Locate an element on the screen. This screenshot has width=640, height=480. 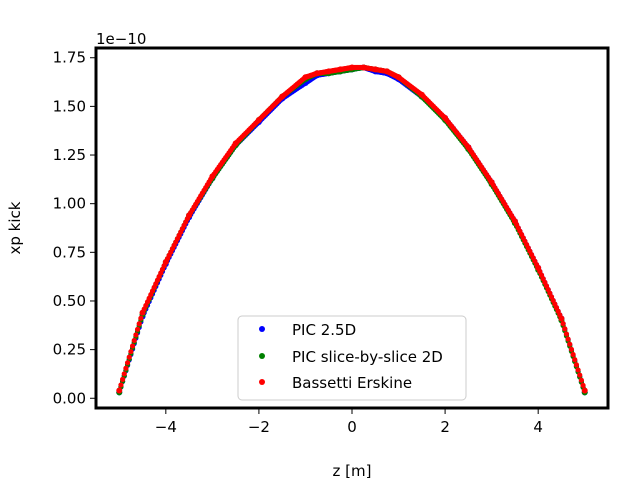
x-axis-label: z [m] is located at coordinates (352, 471).